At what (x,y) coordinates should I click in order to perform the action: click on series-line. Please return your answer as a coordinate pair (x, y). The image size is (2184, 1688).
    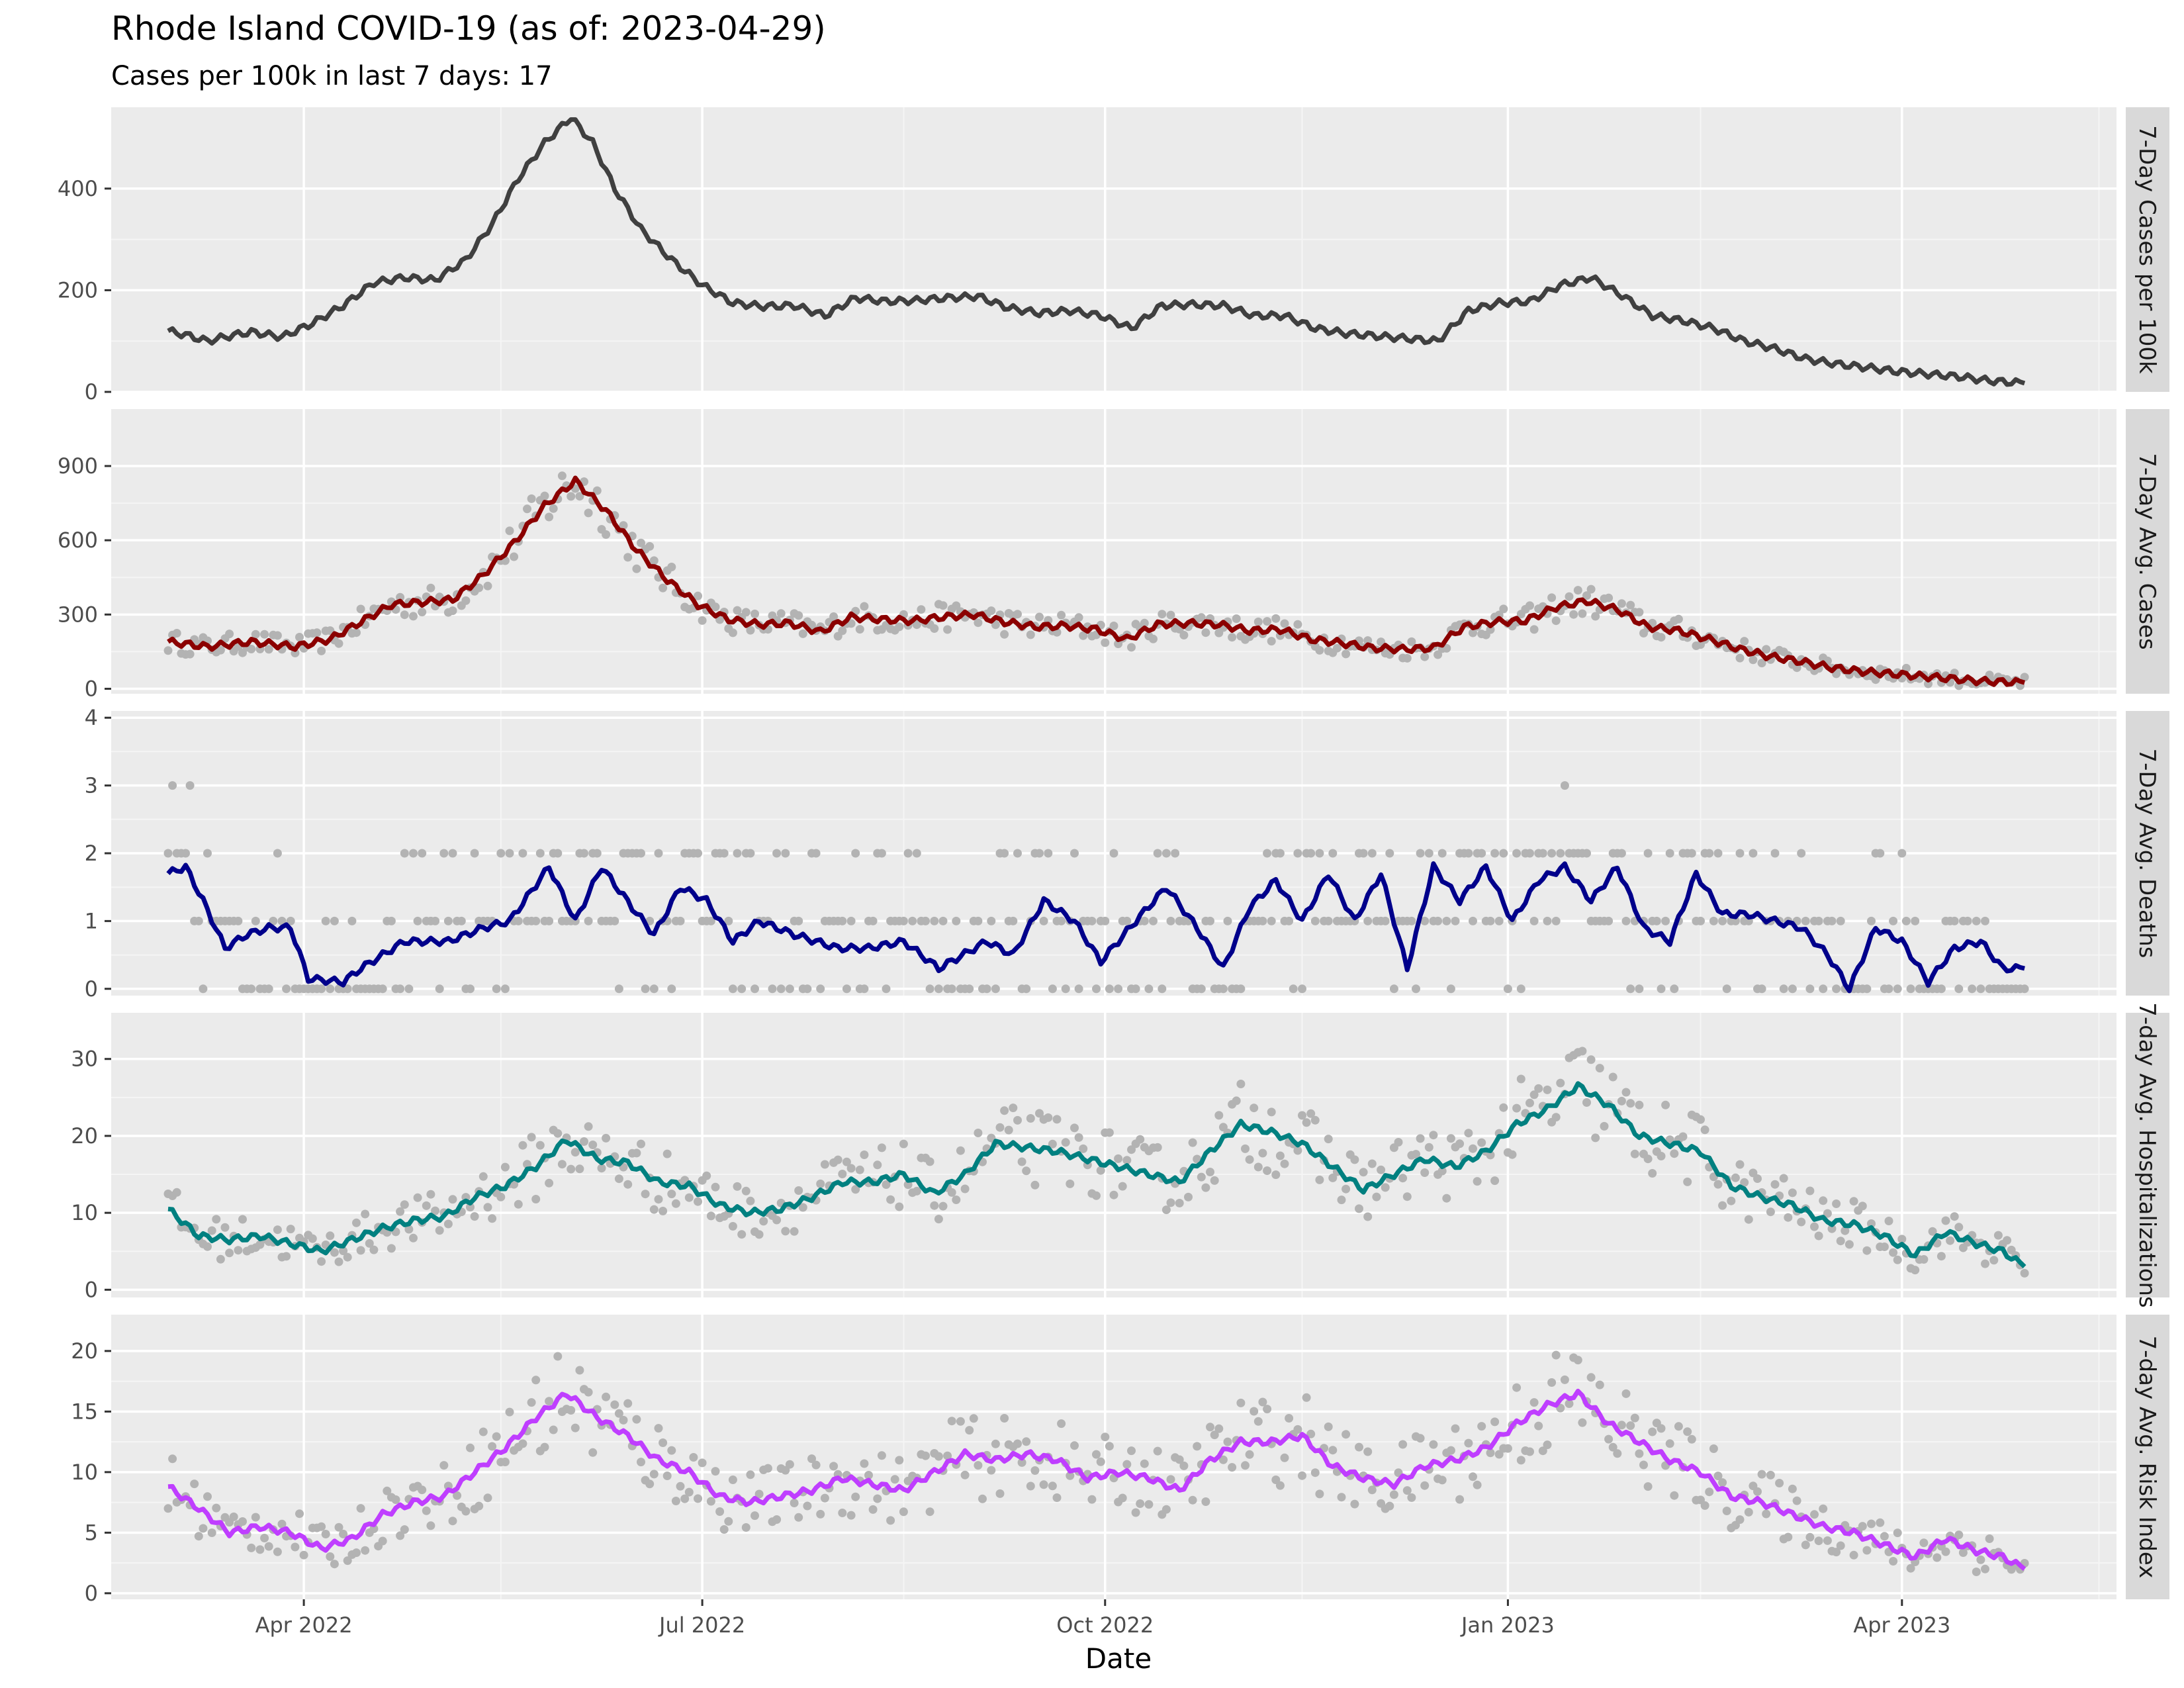
    Looking at the image, I should click on (1096, 1175).